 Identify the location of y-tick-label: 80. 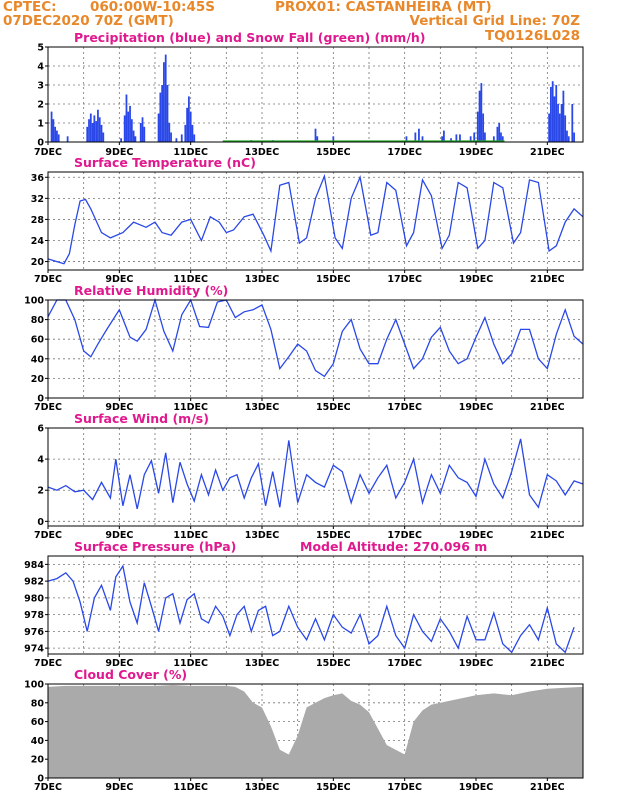
(38, 320).